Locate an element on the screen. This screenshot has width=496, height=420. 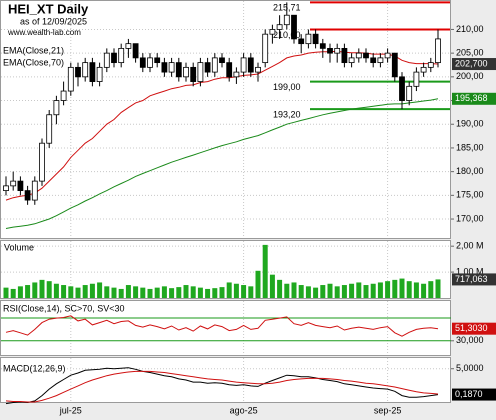
last-value-label: 202,700 is located at coordinates (471, 63).